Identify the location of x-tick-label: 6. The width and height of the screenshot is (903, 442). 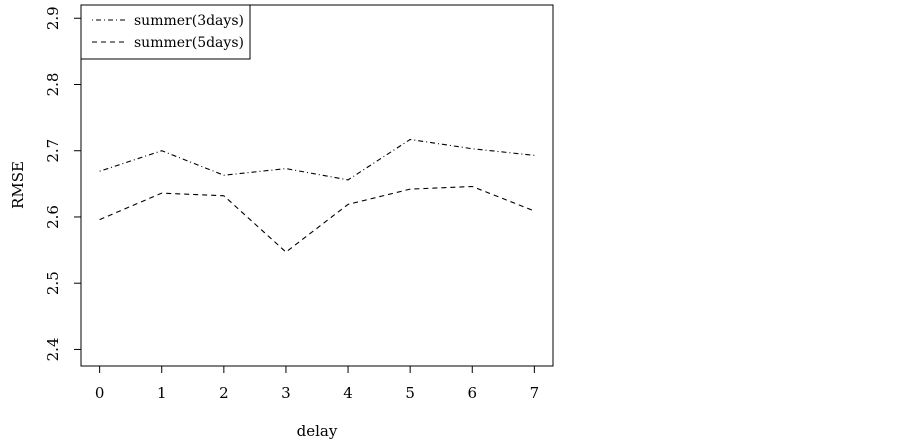
(472, 393).